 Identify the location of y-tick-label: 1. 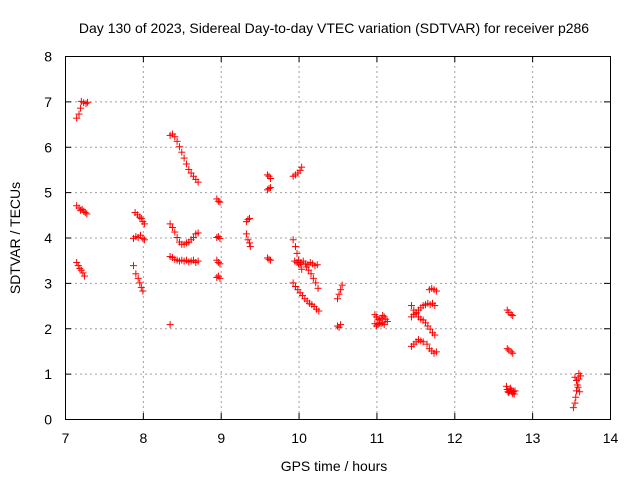
(48, 374).